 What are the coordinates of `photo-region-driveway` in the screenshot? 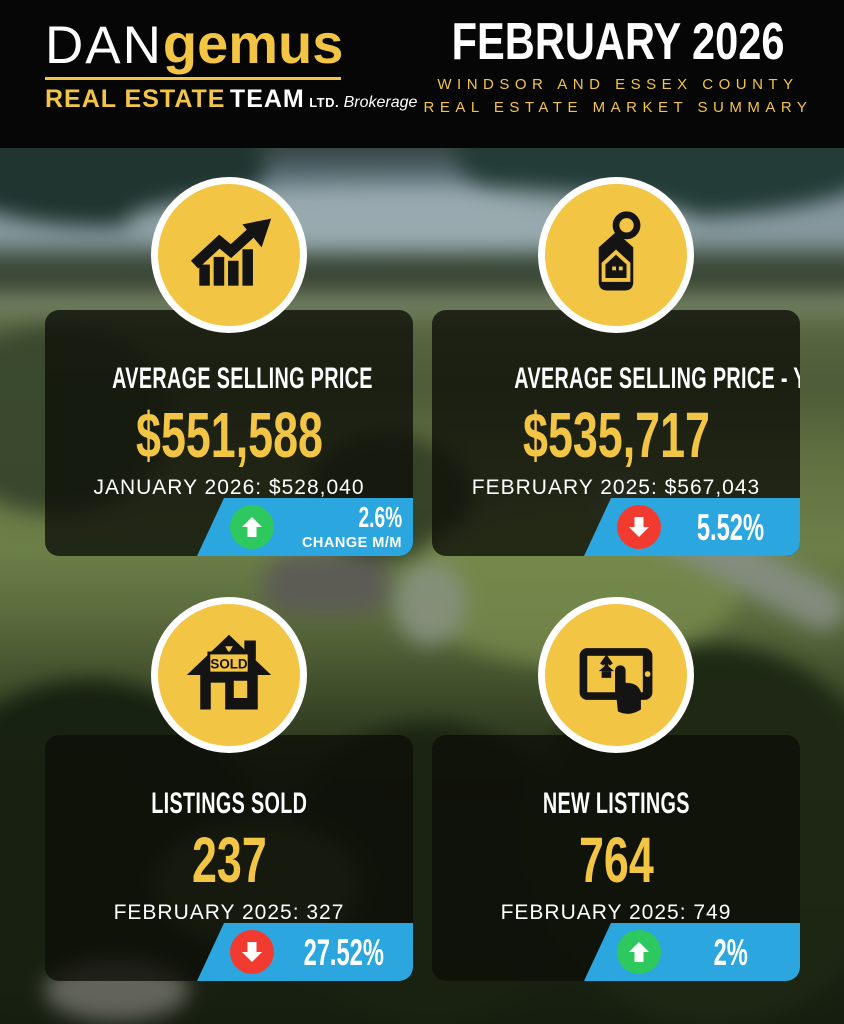 It's located at (430, 604).